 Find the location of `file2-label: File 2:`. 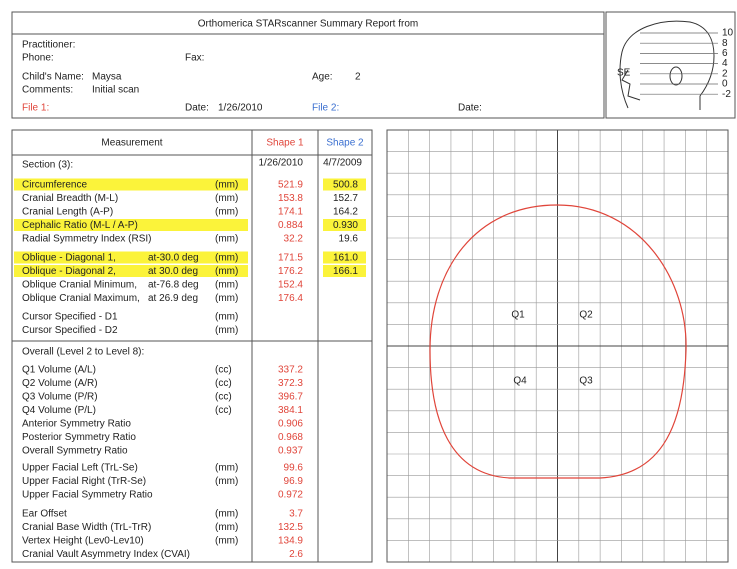

file2-label: File 2: is located at coordinates (325, 108).